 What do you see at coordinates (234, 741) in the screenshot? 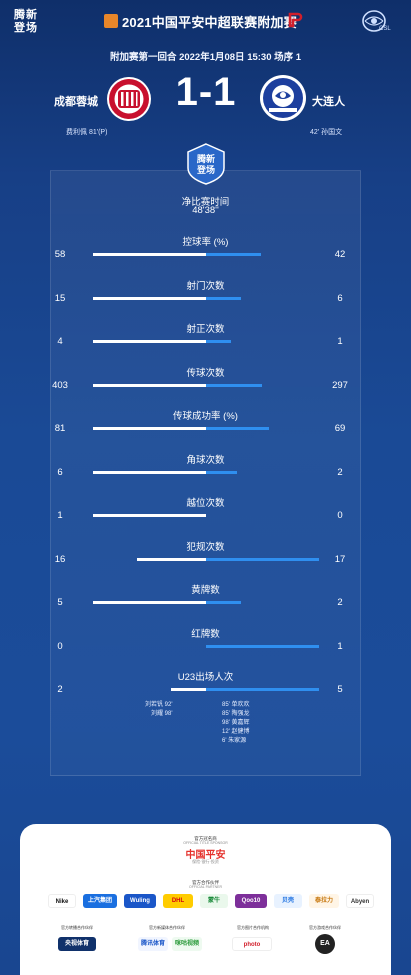
I see `u23-away-player: 6' 朱家源` at bounding box center [234, 741].